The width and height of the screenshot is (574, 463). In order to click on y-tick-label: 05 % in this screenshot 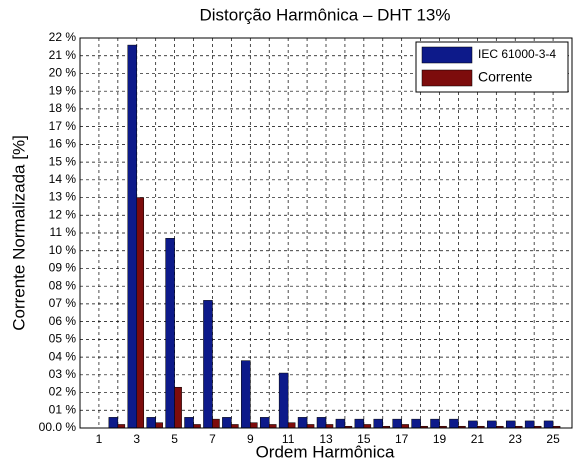, I will do `click(63, 339)`.